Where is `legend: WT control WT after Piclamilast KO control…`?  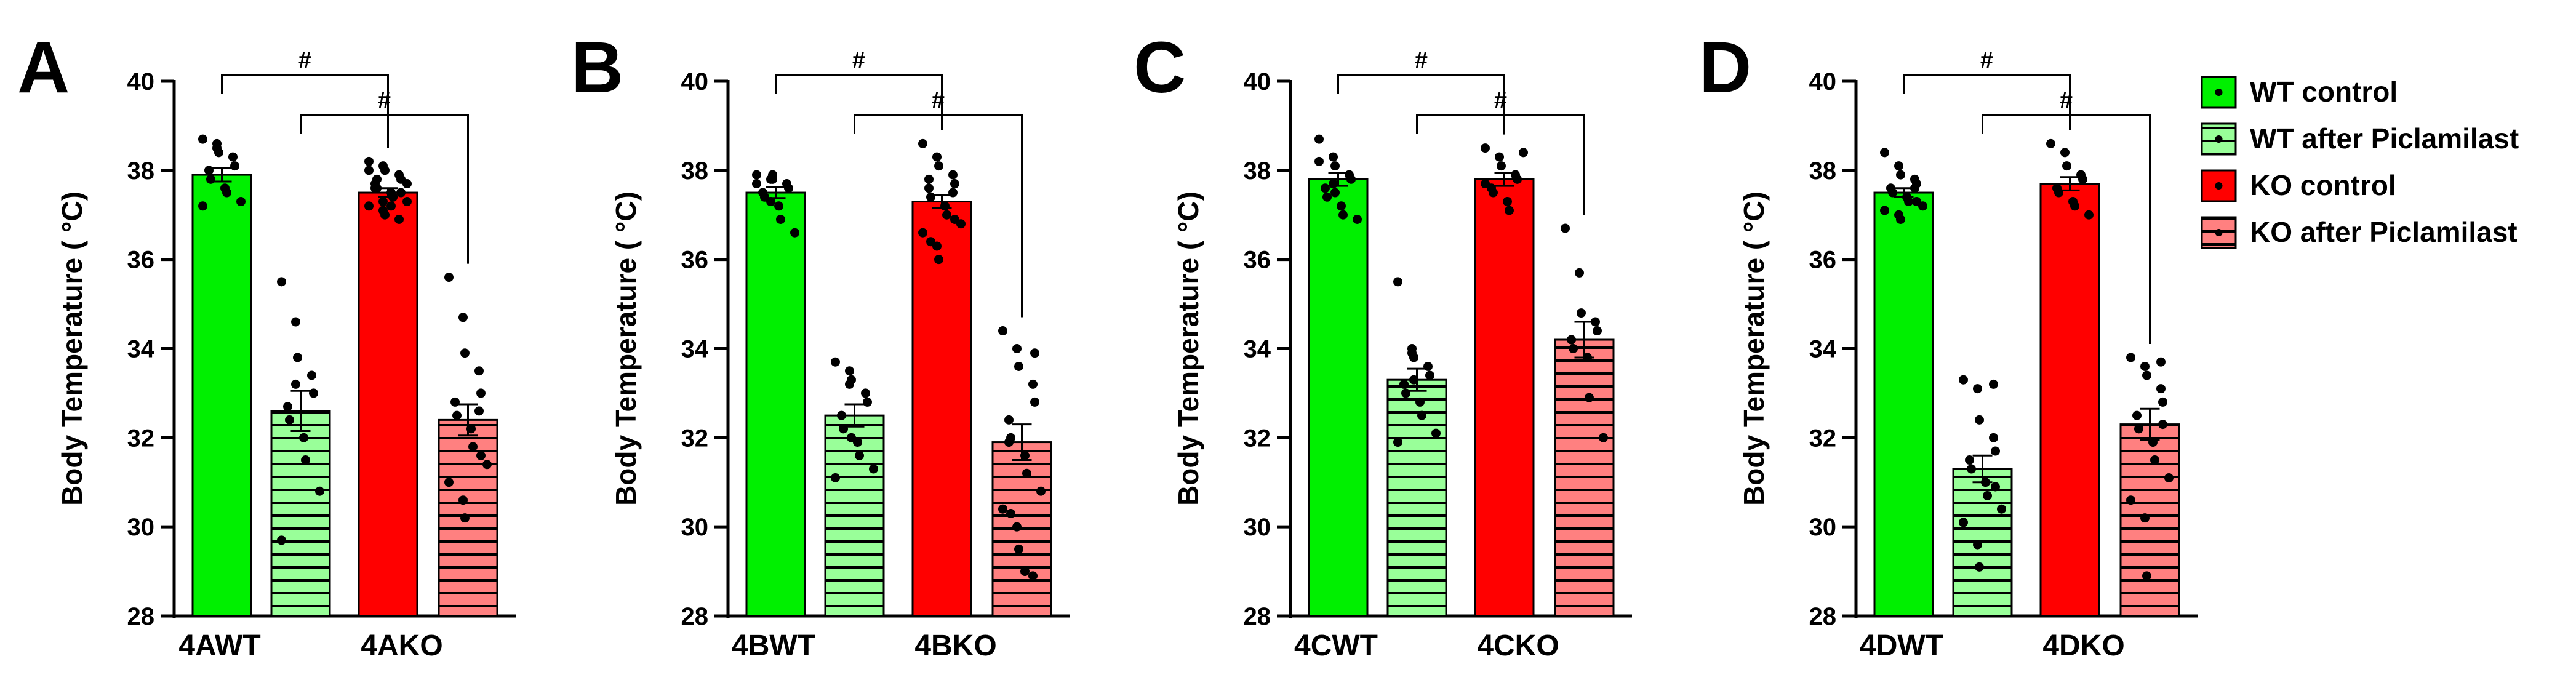
legend: WT control WT after Piclamilast KO control… is located at coordinates (2360, 162).